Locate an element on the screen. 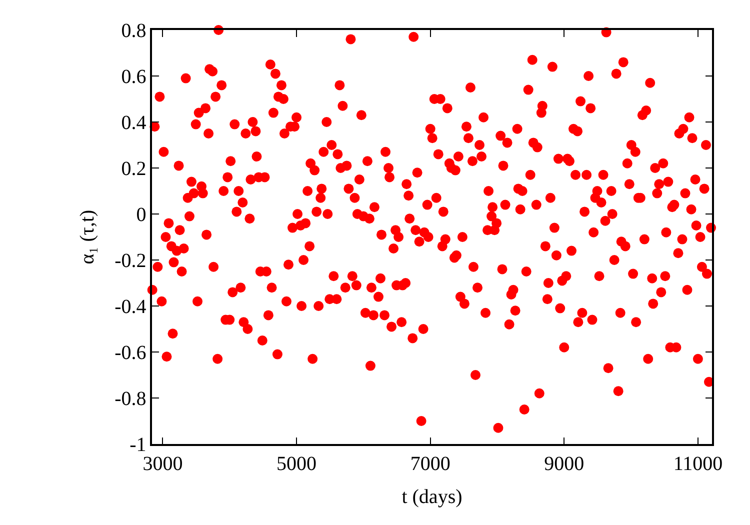 The width and height of the screenshot is (750, 525). x-tick-label: 9000 is located at coordinates (564, 463).